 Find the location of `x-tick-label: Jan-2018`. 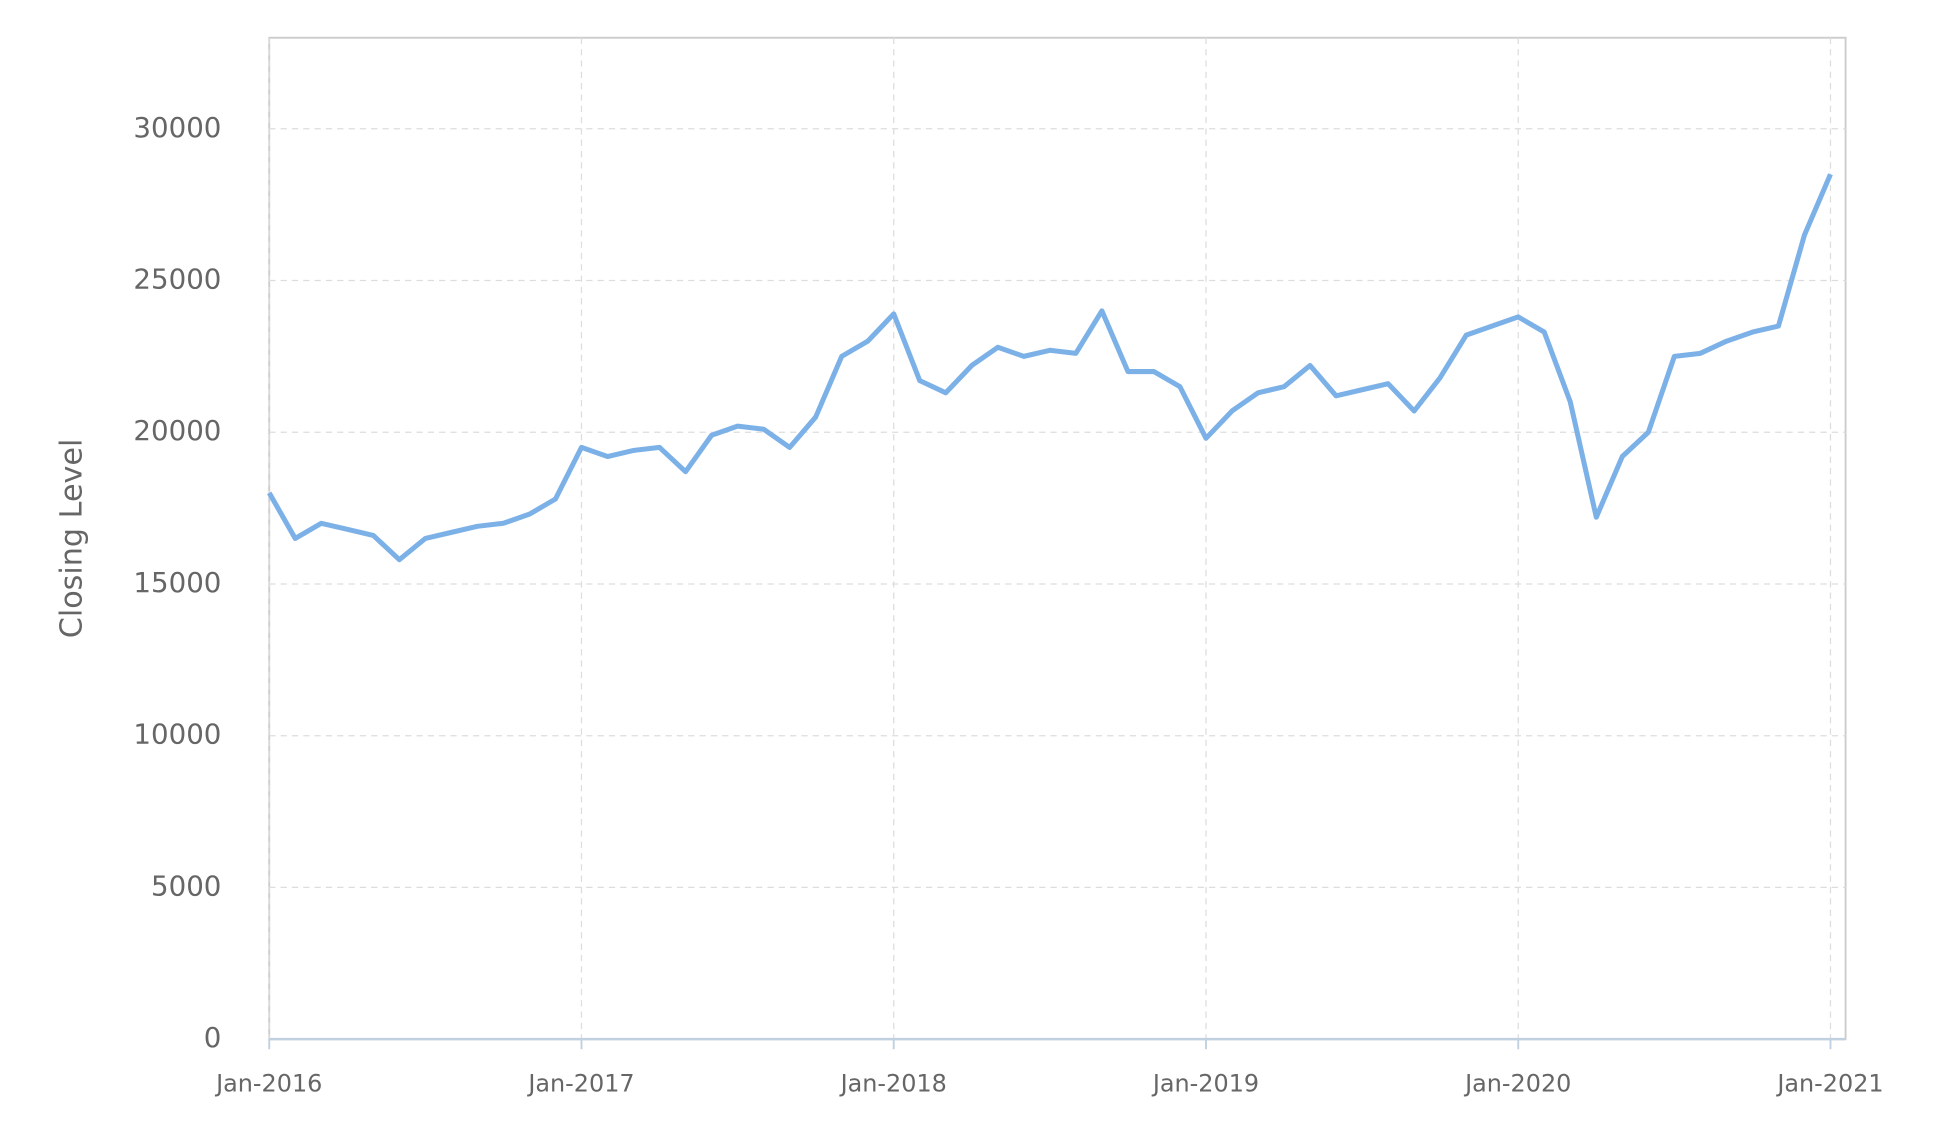

x-tick-label: Jan-2018 is located at coordinates (893, 1083).